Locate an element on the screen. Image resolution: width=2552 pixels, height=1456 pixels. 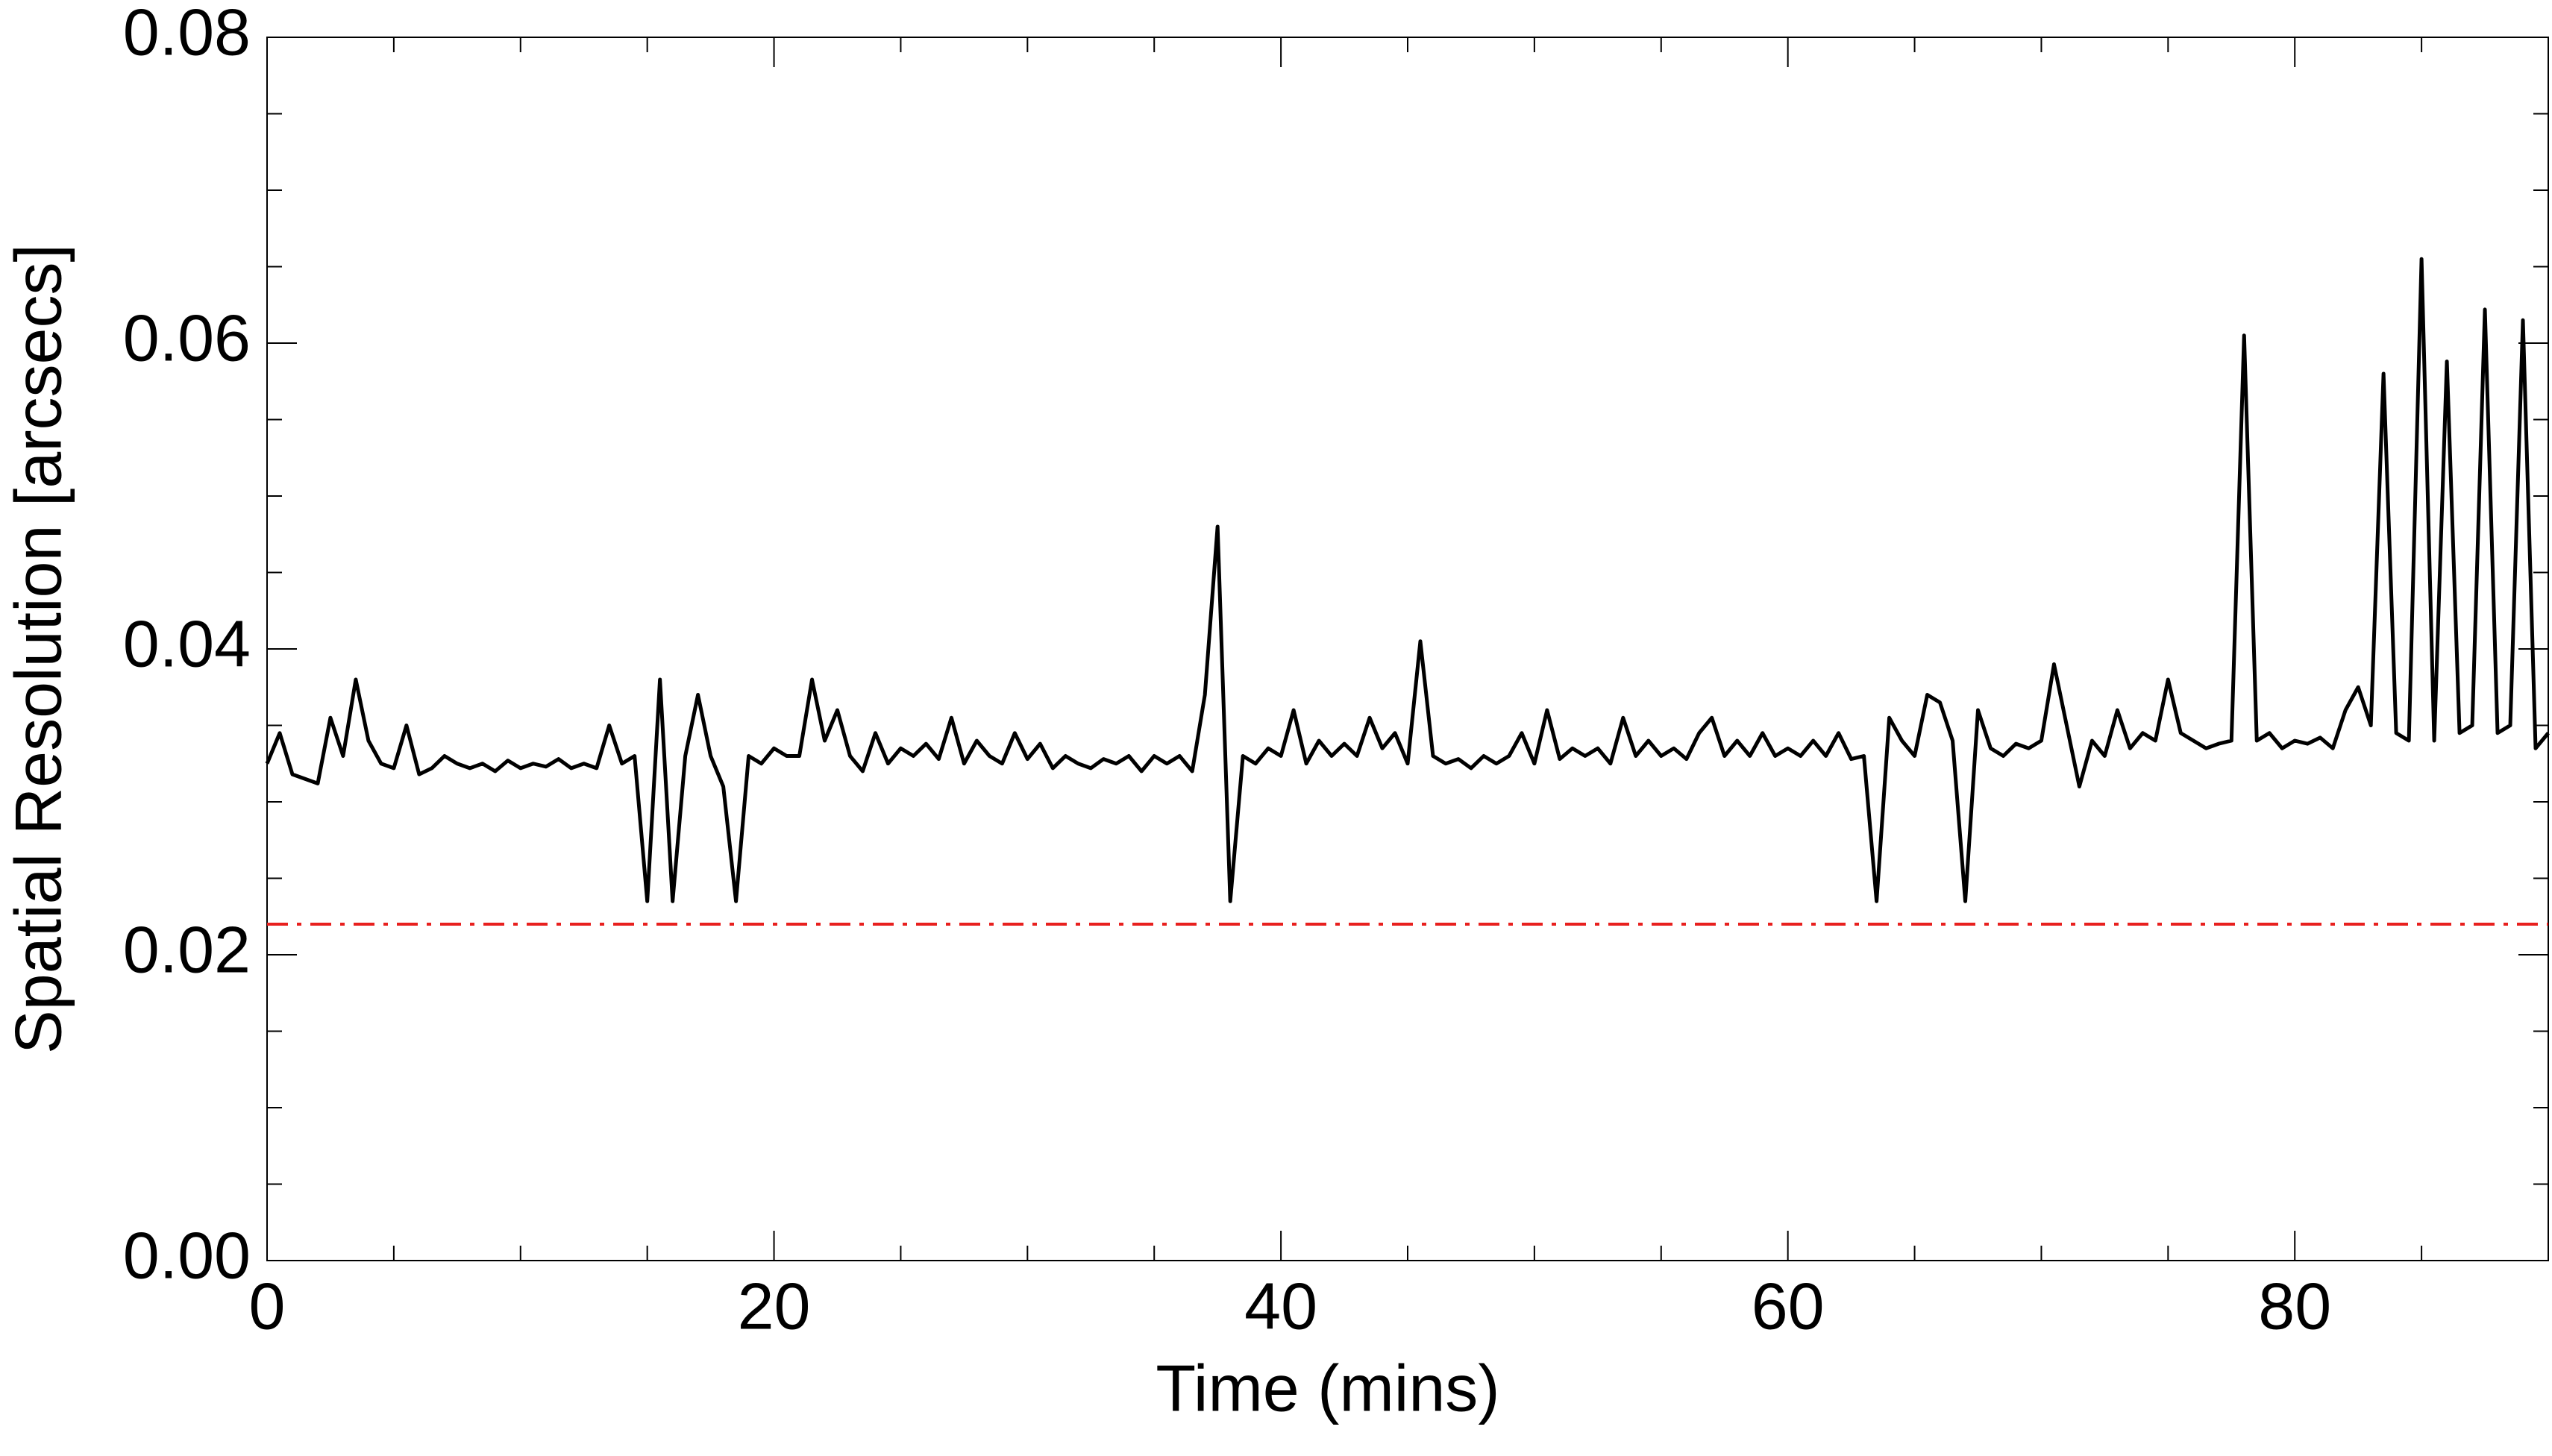
x-tick-label: 0 is located at coordinates (267, 1306).